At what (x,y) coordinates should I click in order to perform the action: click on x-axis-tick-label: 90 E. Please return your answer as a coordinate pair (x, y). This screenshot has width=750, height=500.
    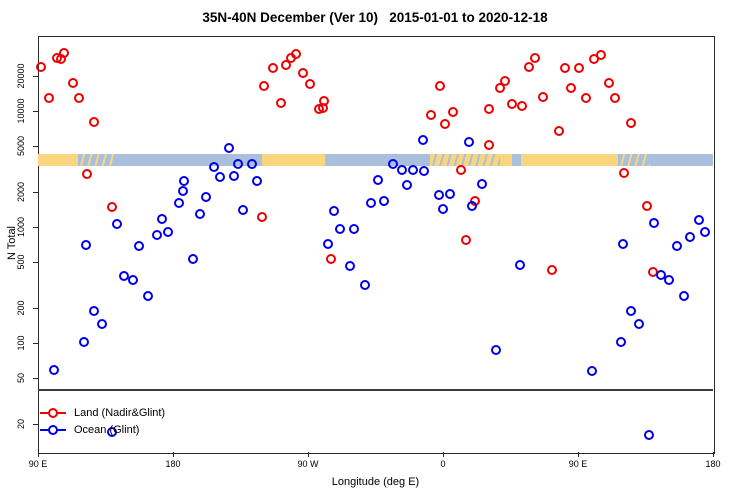
    Looking at the image, I should click on (578, 464).